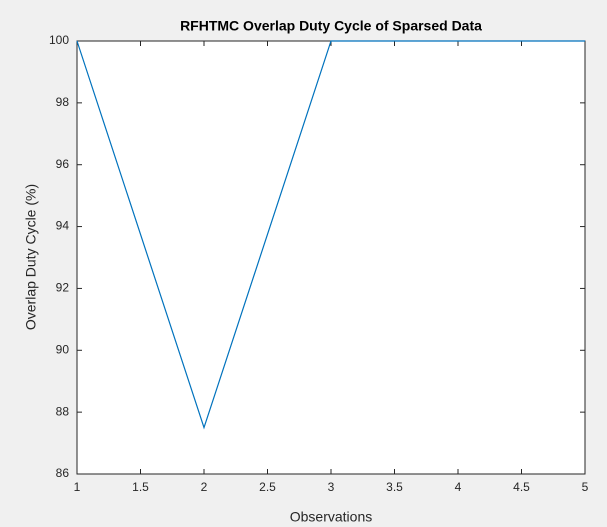  What do you see at coordinates (585, 487) in the screenshot?
I see `x-tick-label: 5` at bounding box center [585, 487].